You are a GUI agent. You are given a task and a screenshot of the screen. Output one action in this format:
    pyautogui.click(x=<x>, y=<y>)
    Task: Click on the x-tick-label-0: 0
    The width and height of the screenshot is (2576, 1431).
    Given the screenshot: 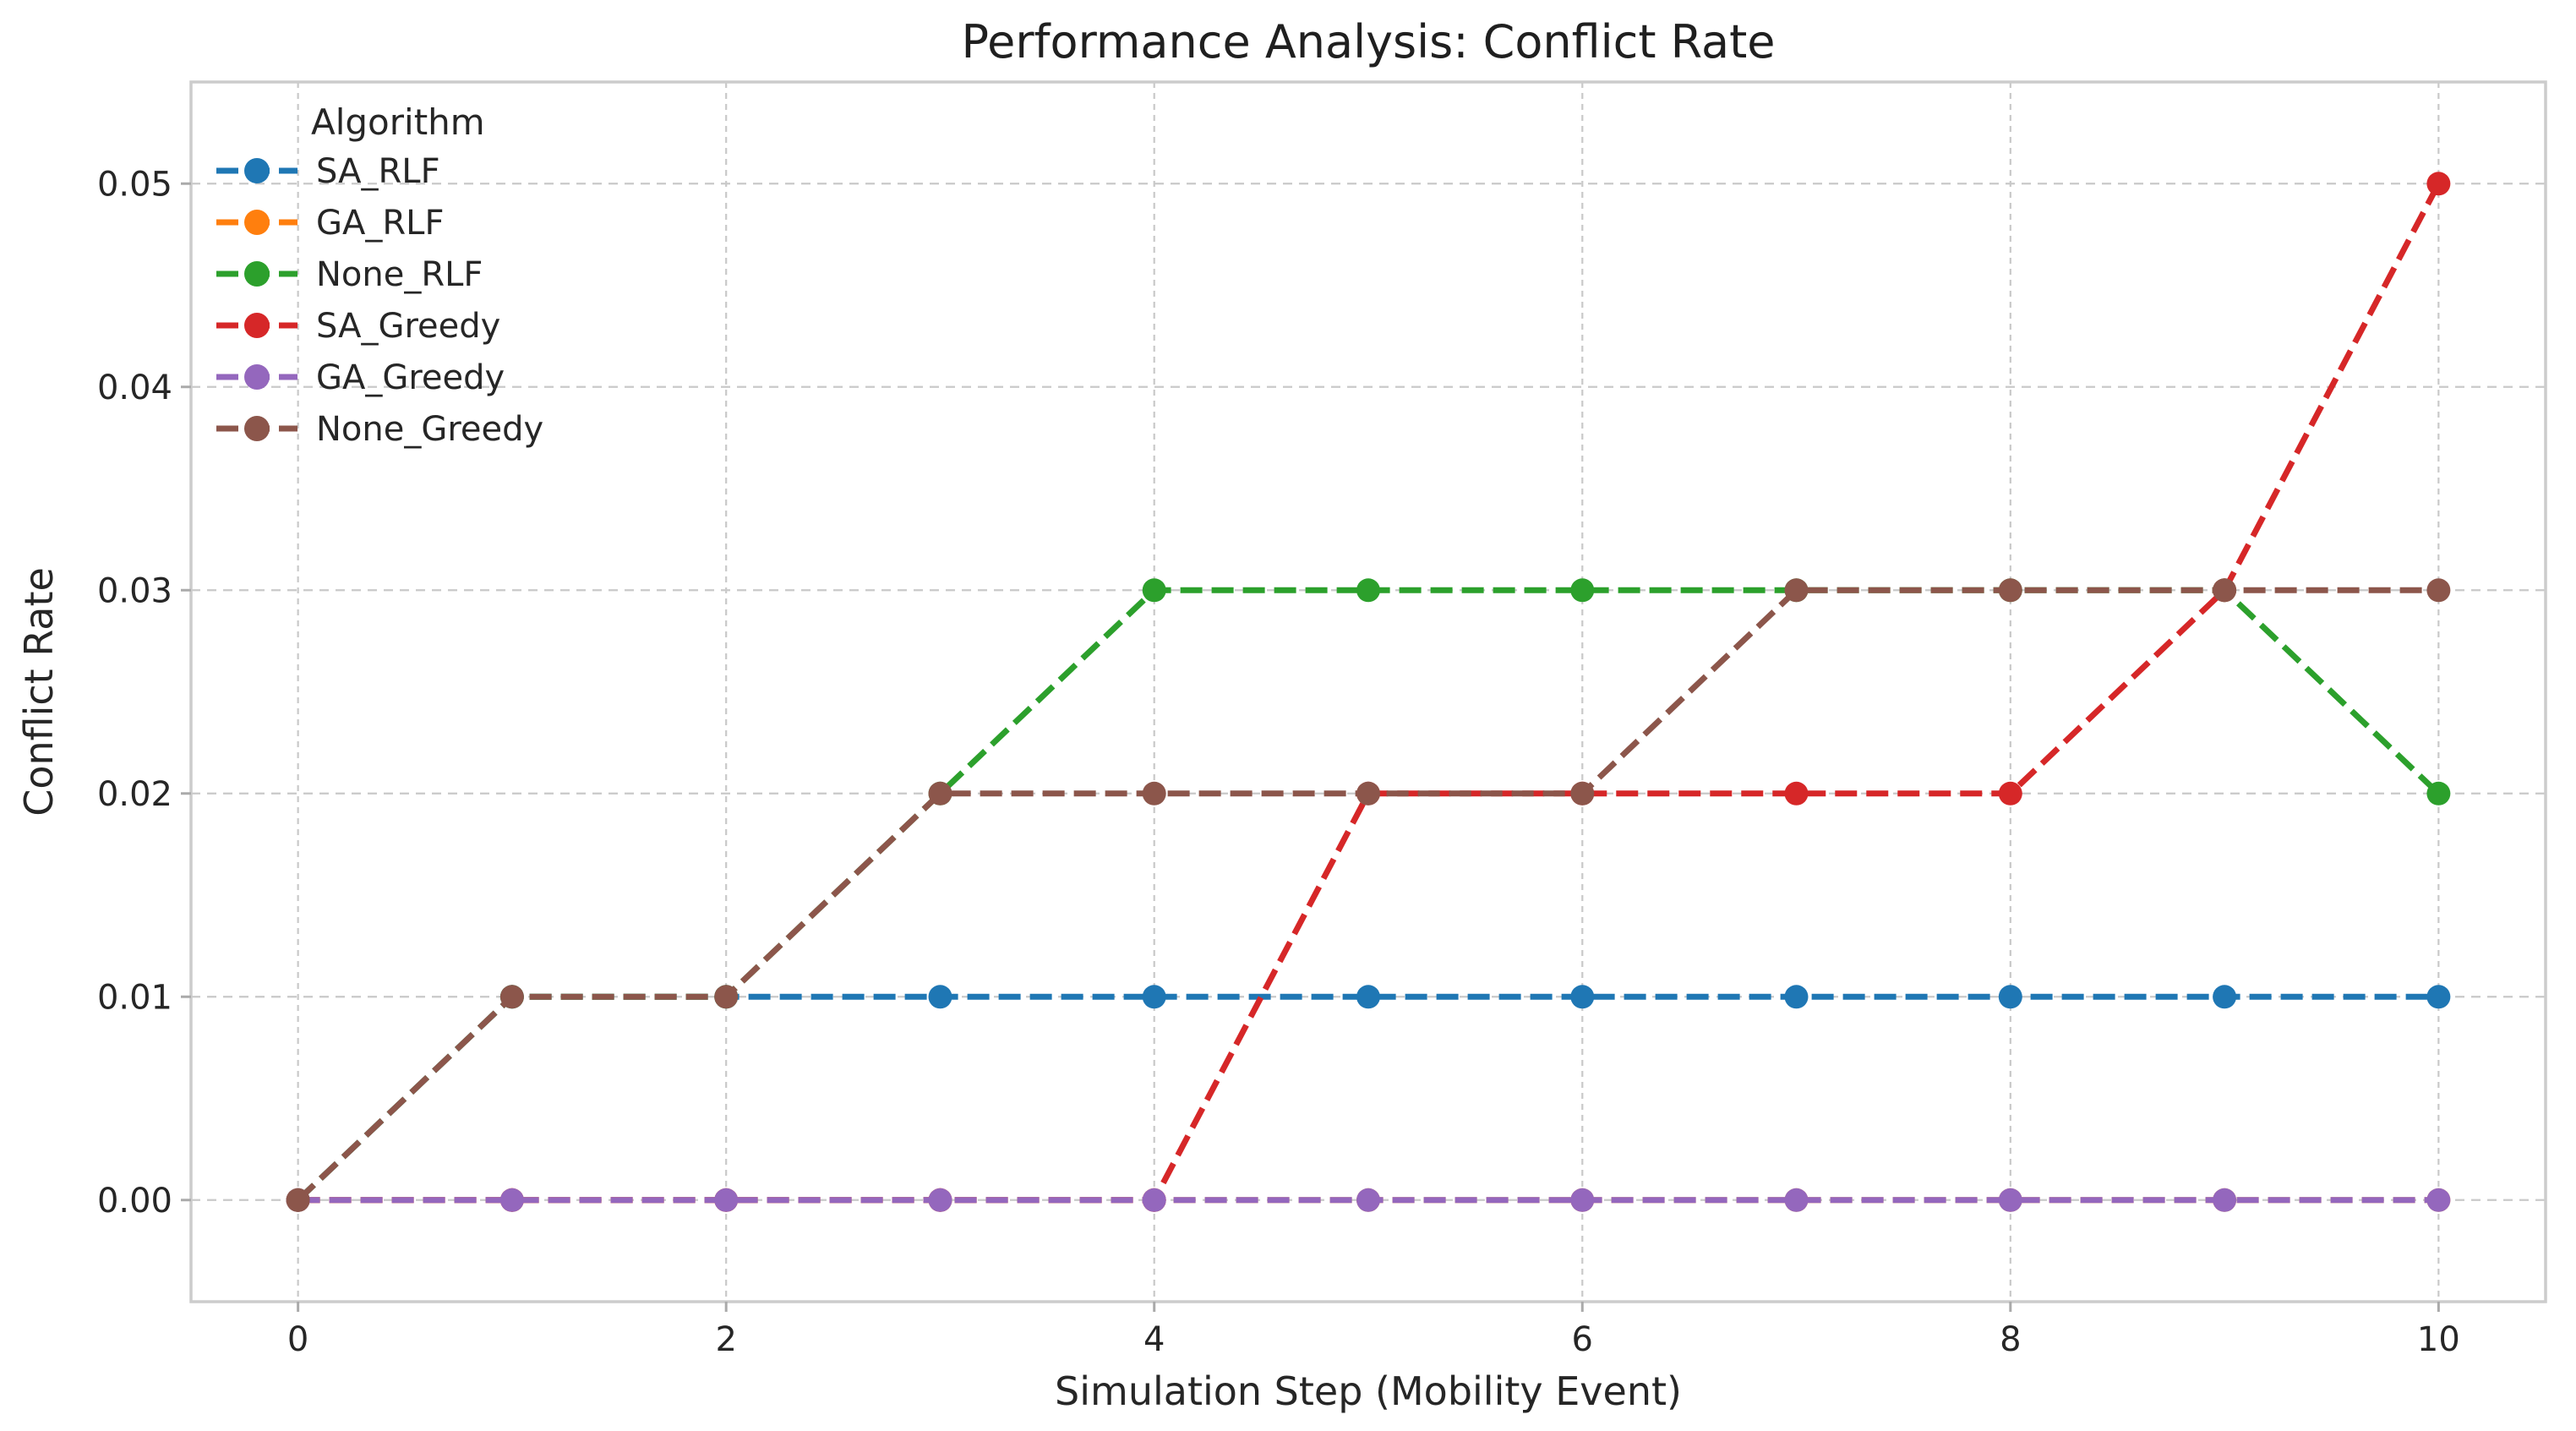 What is the action you would take?
    pyautogui.click(x=297, y=1339)
    